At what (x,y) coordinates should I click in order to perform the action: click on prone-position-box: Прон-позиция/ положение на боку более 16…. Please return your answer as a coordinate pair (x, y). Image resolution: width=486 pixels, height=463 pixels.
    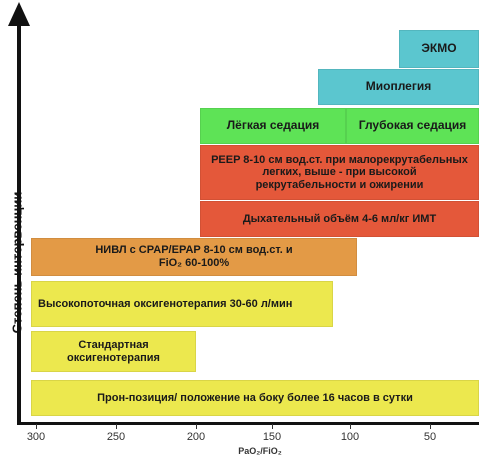
    Looking at the image, I should click on (255, 398).